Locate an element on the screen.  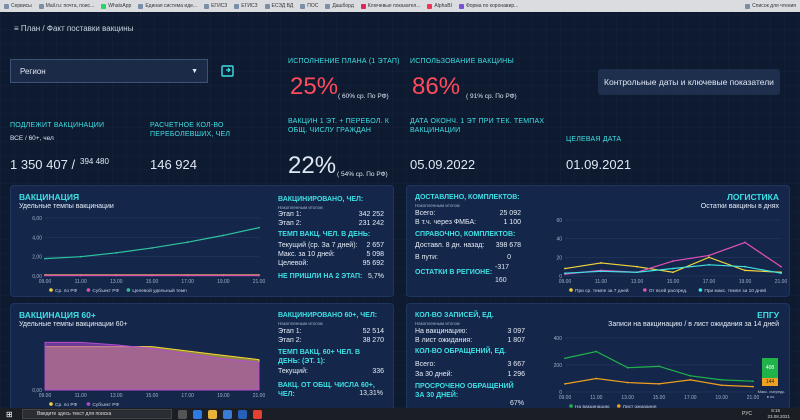
plan-note: ( 60% ср. По РФ) is located at coordinates (363, 96).